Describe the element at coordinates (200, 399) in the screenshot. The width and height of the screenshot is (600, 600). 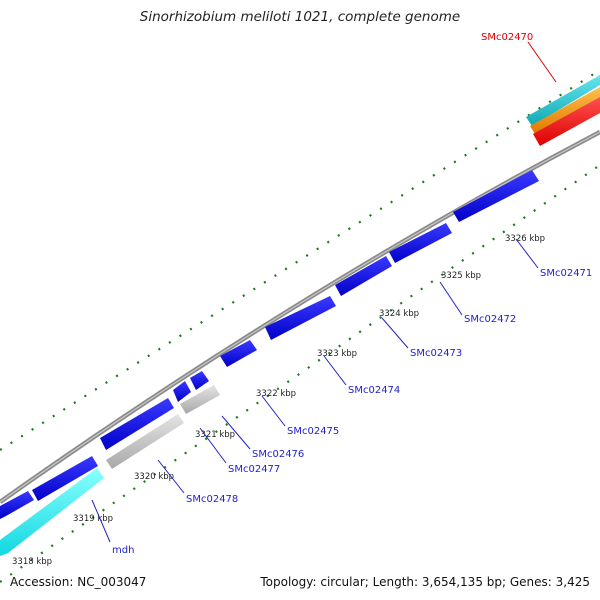
I see `gene-arrow-smc02476-gray` at that location.